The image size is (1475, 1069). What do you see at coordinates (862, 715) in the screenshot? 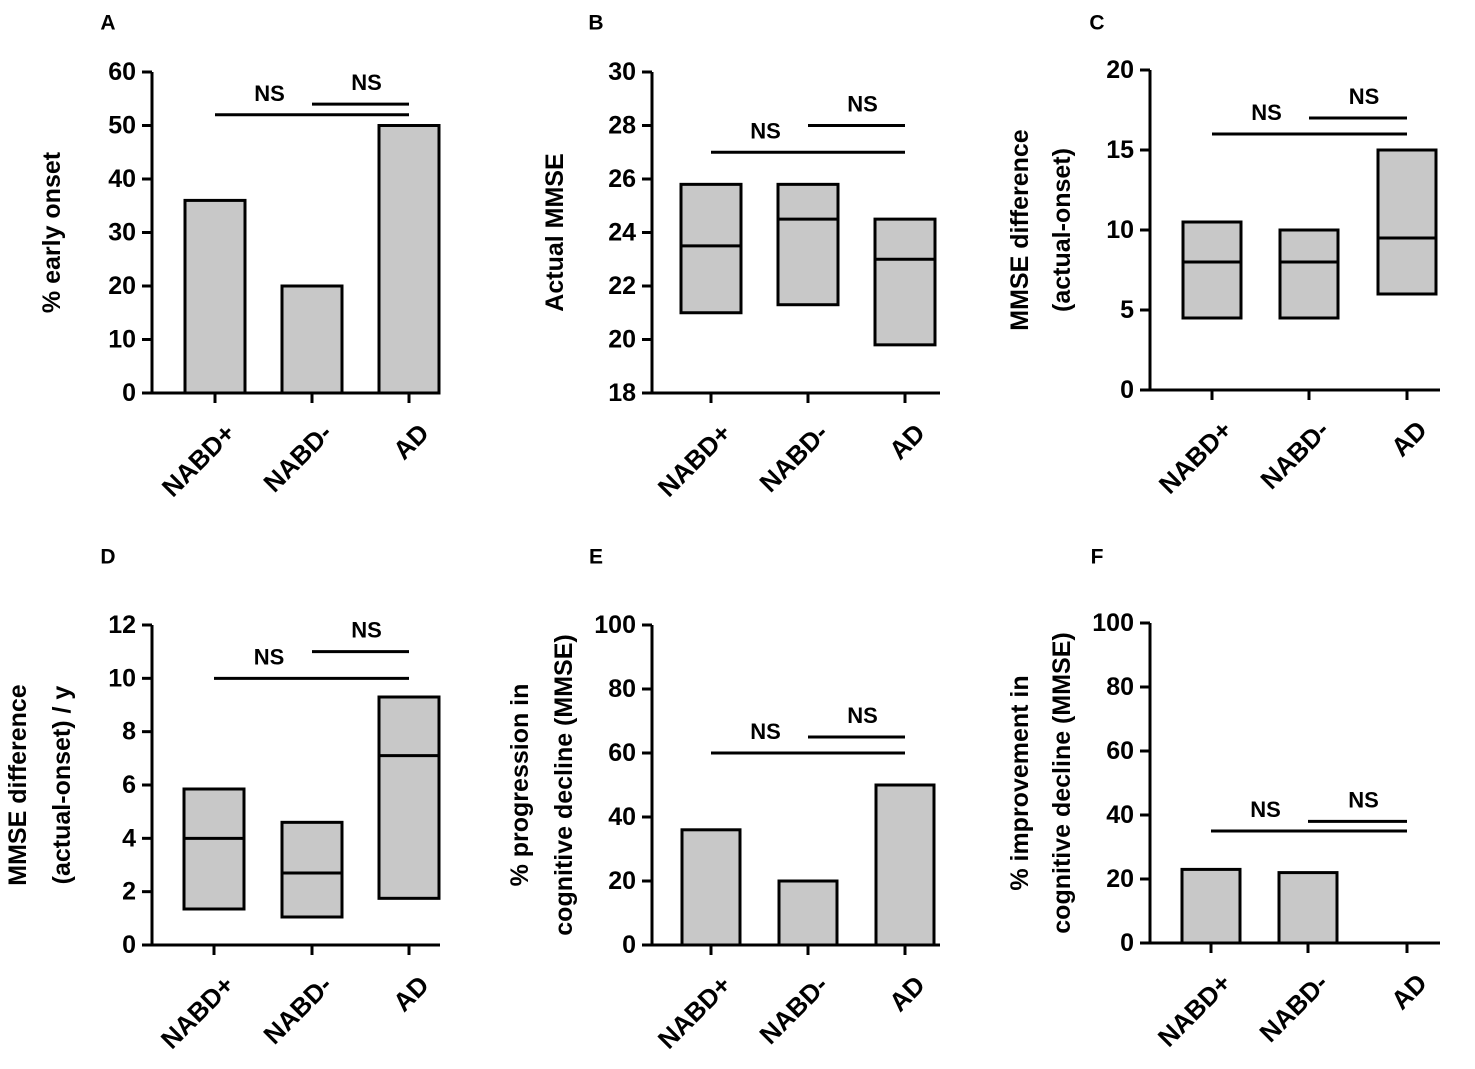
I see `panel-e-comparison-label-1: NS` at bounding box center [862, 715].